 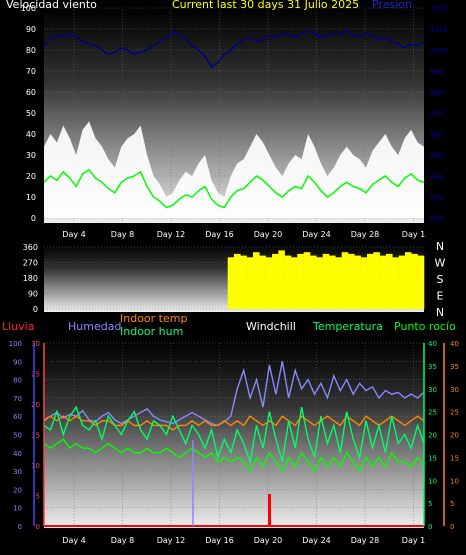 I want to click on wind-y-tick: 10, so click(x=31, y=197).